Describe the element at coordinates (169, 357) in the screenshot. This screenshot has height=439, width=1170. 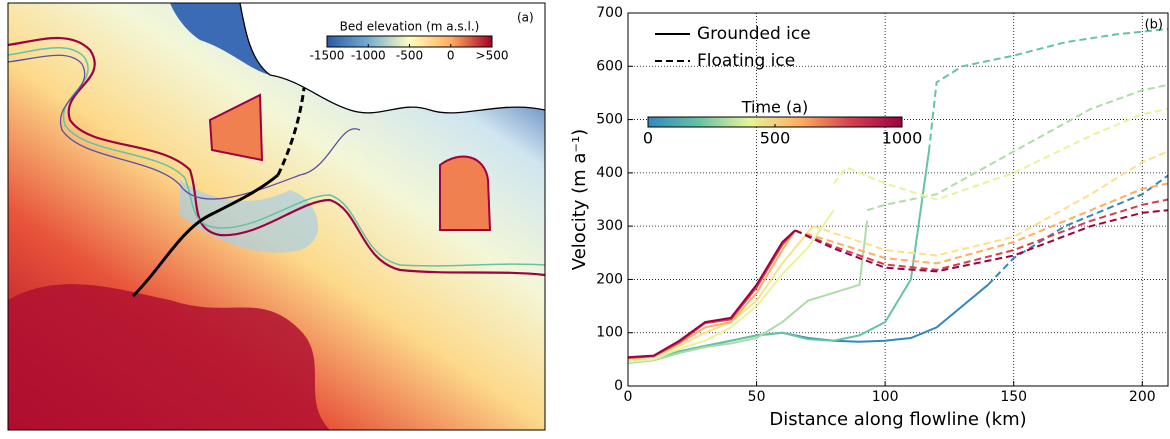
I see `highland` at that location.